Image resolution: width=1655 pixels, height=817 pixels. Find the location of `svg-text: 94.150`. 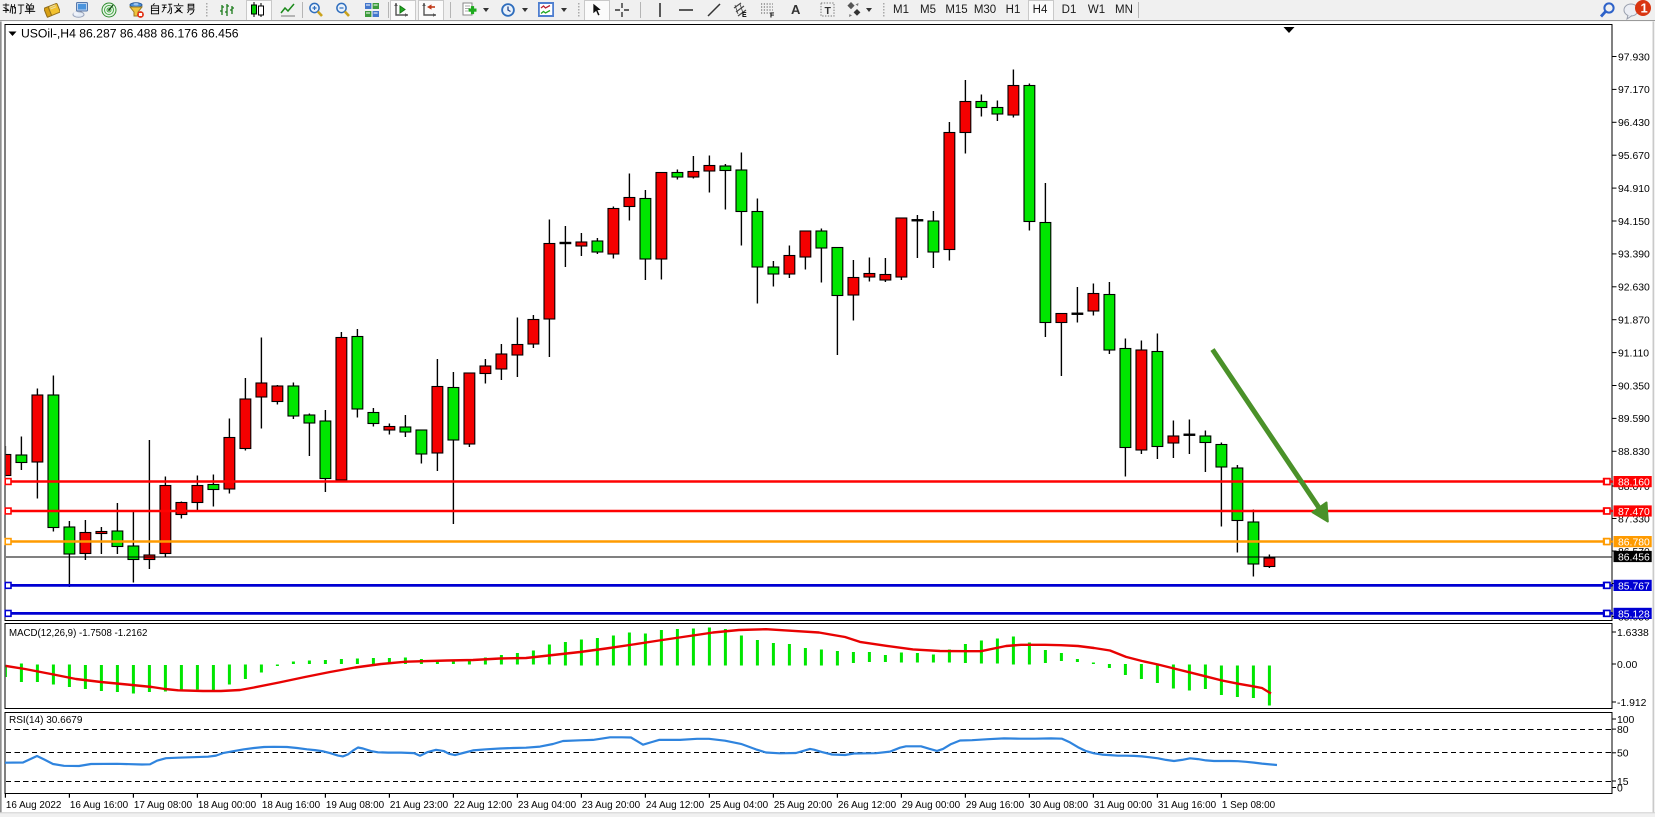

svg-text: 94.150 is located at coordinates (1634, 222).